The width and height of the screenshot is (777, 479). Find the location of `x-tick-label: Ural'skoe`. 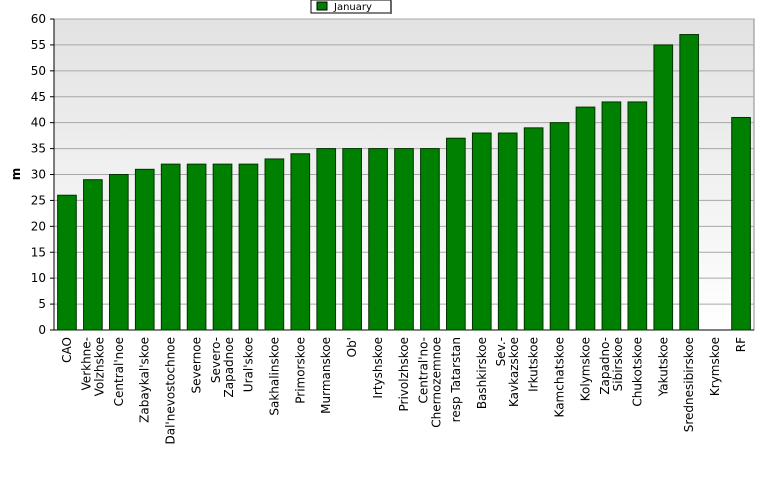

x-tick-label: Ural'skoe is located at coordinates (248, 364).